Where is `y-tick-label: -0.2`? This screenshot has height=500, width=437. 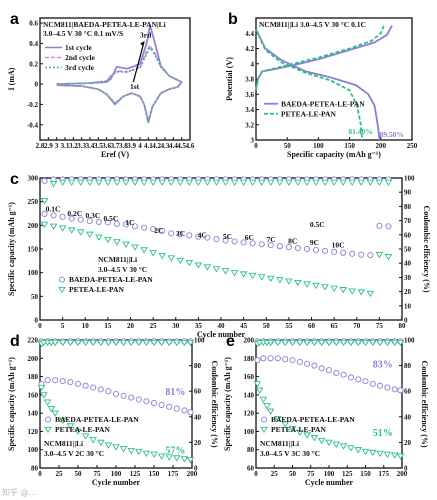 y-tick-label: -0.2 is located at coordinates (33, 105).